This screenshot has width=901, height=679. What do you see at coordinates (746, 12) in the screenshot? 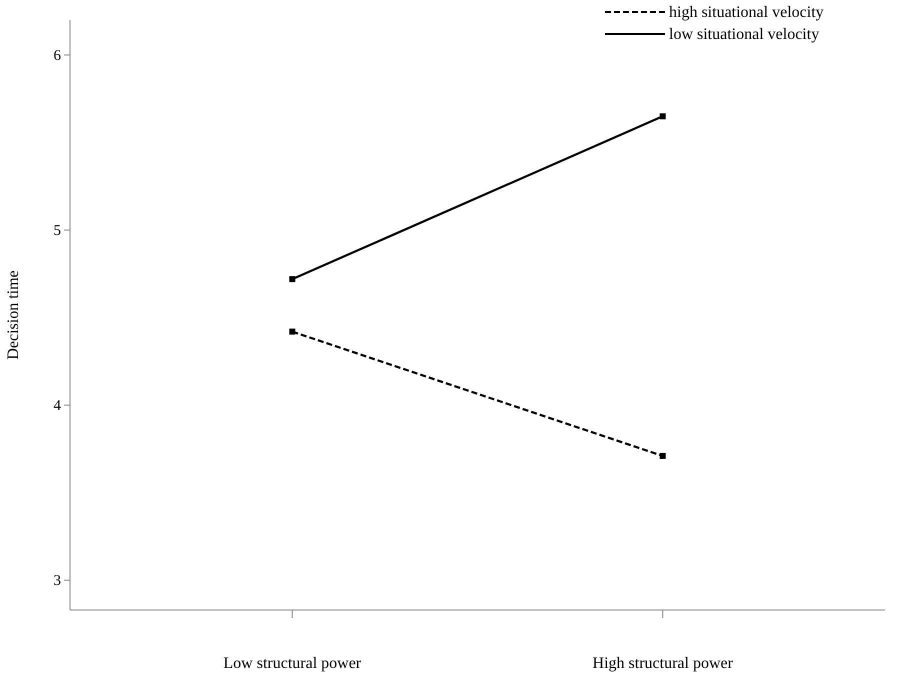
I see `legend-label: high situational velocity` at bounding box center [746, 12].